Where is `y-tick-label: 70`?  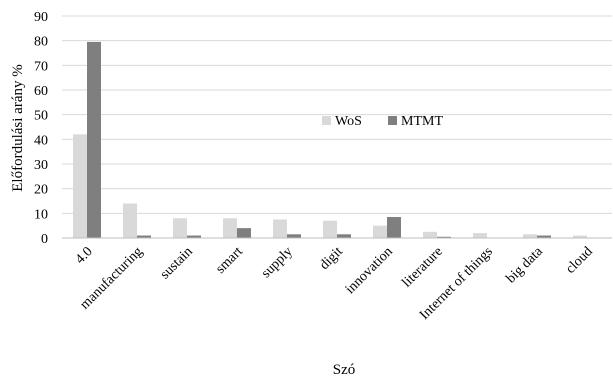
y-tick-label: 70 is located at coordinates (41, 66).